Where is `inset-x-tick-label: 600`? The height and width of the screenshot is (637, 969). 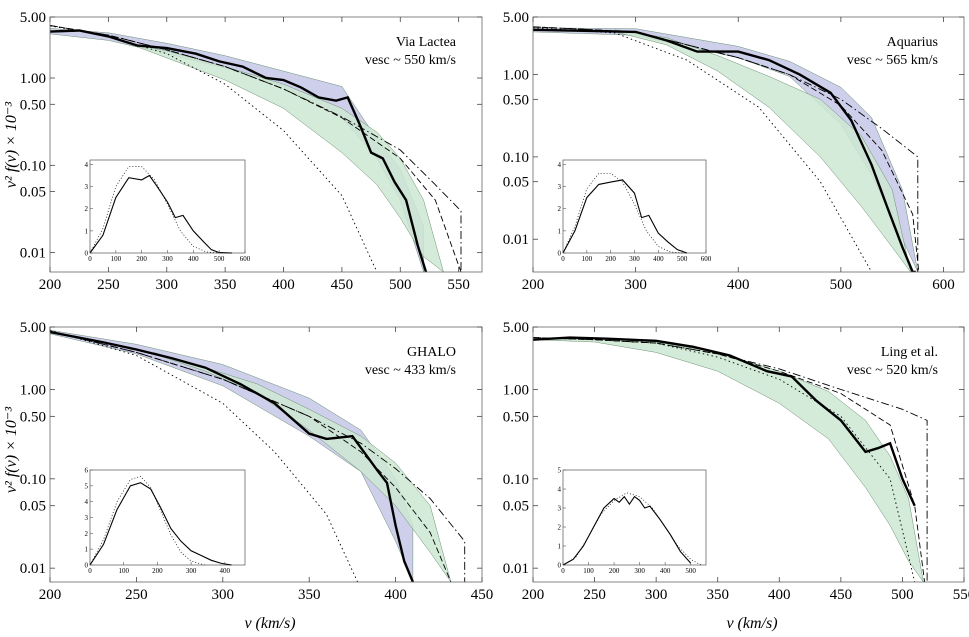
inset-x-tick-label: 600 is located at coordinates (245, 259).